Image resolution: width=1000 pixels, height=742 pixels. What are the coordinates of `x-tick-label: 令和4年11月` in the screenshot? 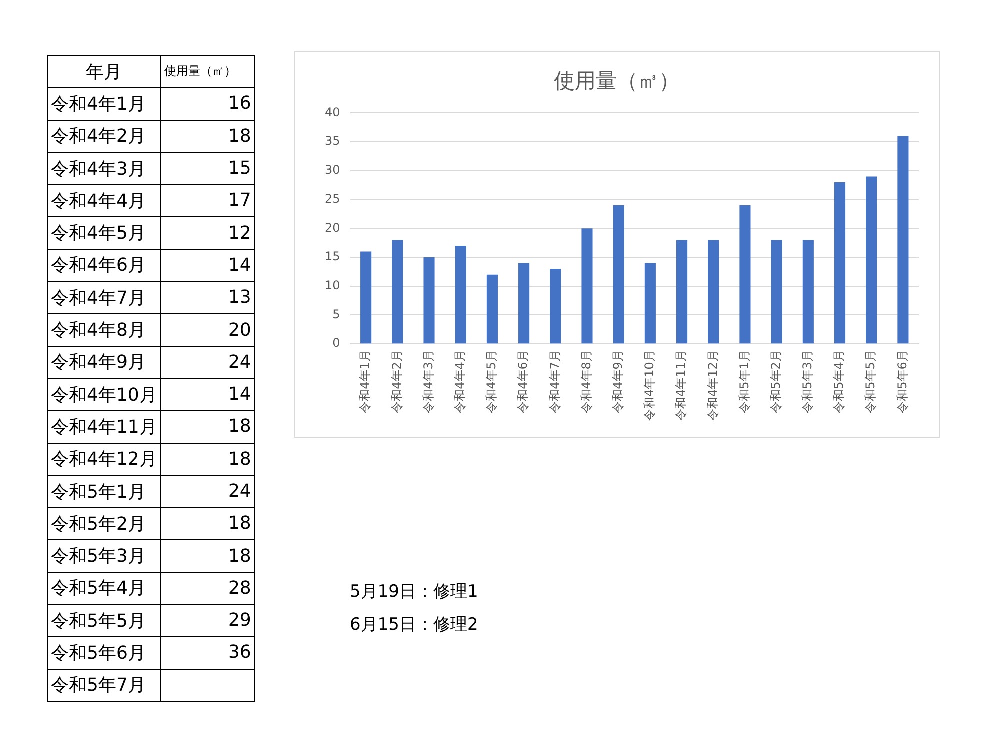 It's located at (681, 385).